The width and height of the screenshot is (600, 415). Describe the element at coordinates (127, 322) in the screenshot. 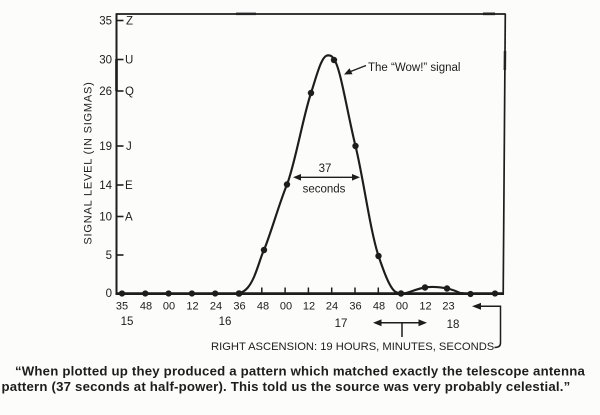

I see `svg-text: 15` at that location.